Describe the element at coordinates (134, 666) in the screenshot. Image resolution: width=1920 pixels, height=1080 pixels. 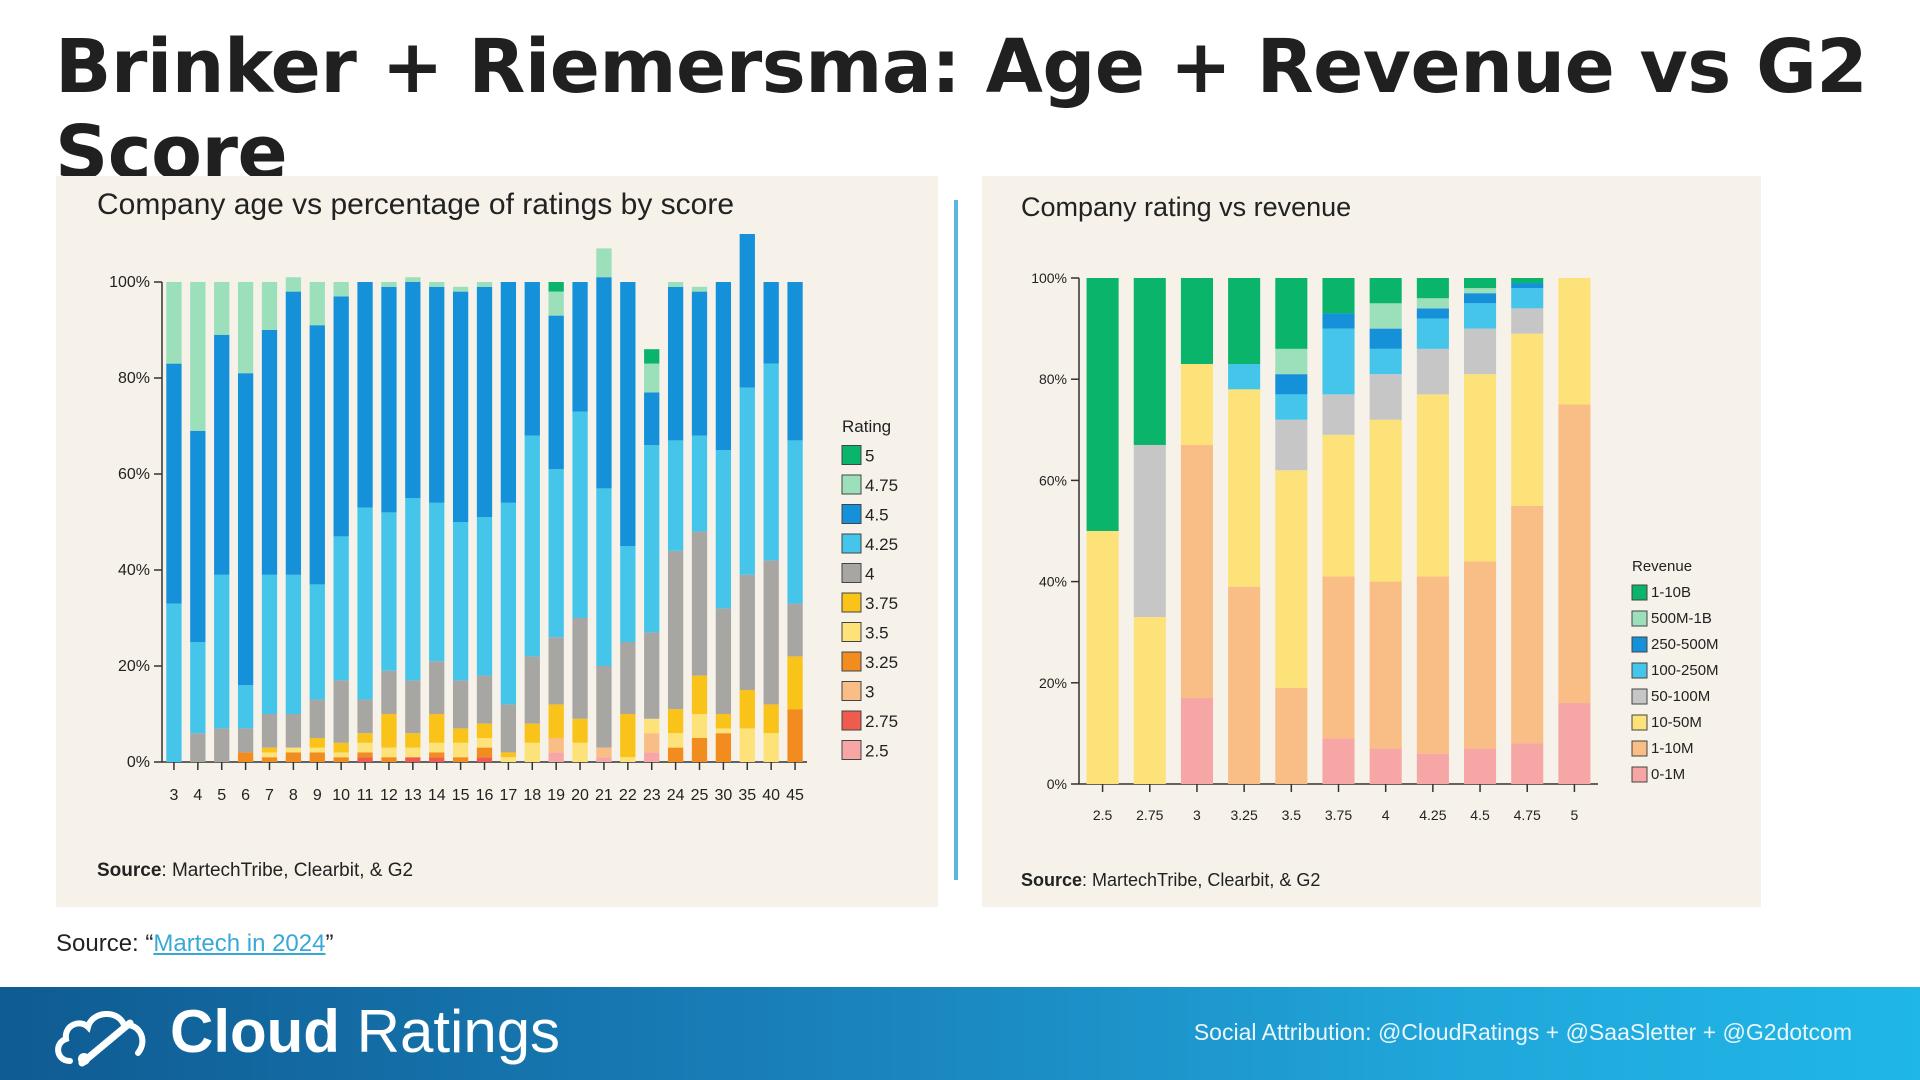
I see `age-y-tick-label: 20%` at that location.